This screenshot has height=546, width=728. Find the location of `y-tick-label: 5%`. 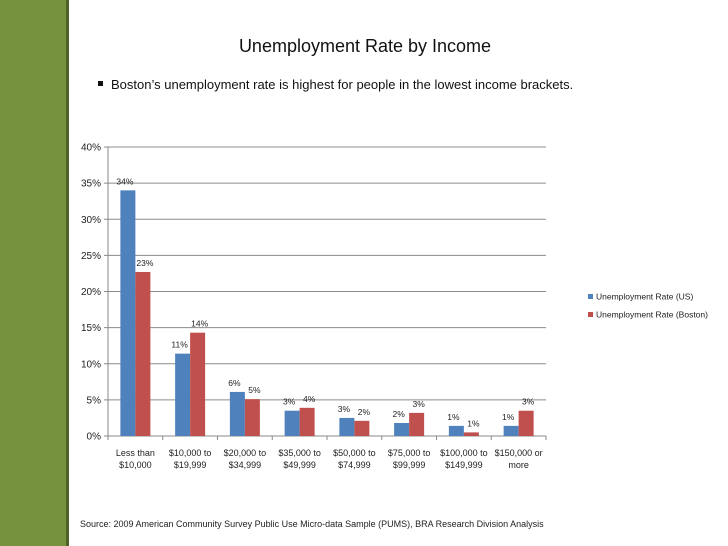

y-tick-label: 5% is located at coordinates (94, 400).